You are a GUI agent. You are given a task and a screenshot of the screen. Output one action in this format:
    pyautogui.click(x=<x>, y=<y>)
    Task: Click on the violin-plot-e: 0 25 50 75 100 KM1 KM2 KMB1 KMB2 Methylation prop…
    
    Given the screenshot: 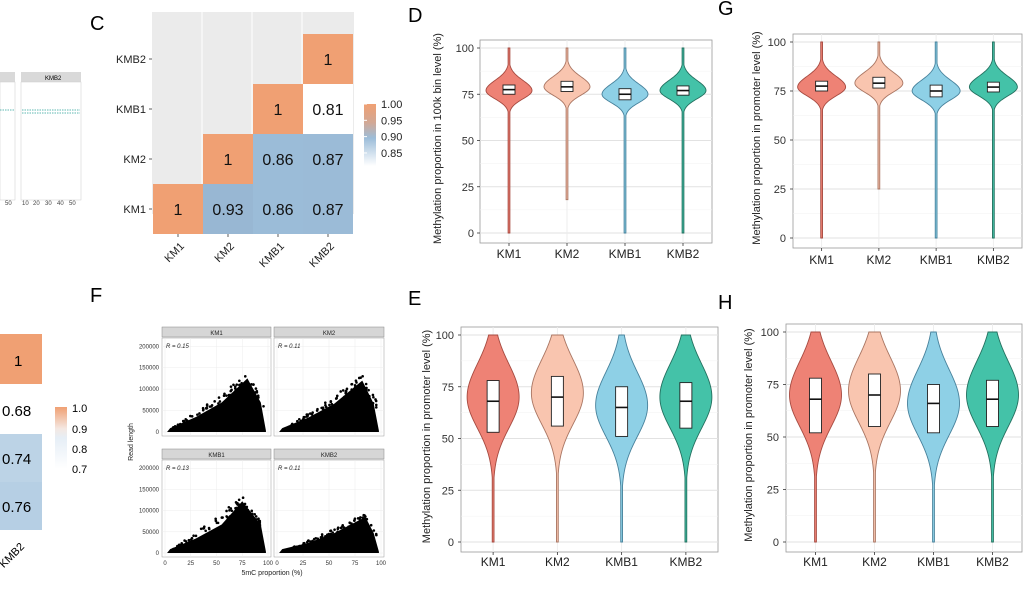 What is the action you would take?
    pyautogui.click(x=570, y=447)
    